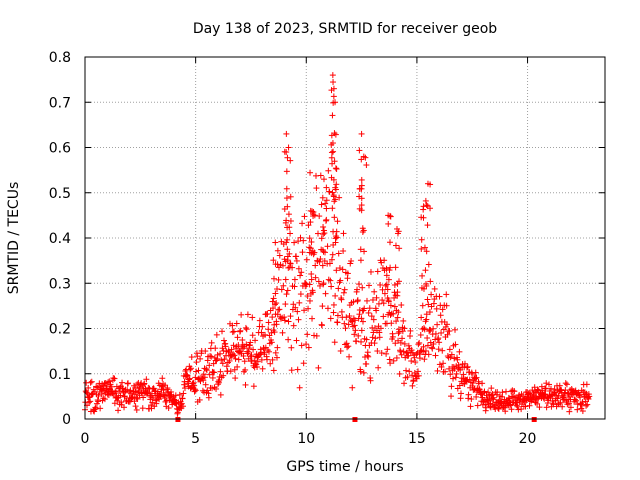  What do you see at coordinates (60, 284) in the screenshot?
I see `y-tick-label: 0.3` at bounding box center [60, 284].